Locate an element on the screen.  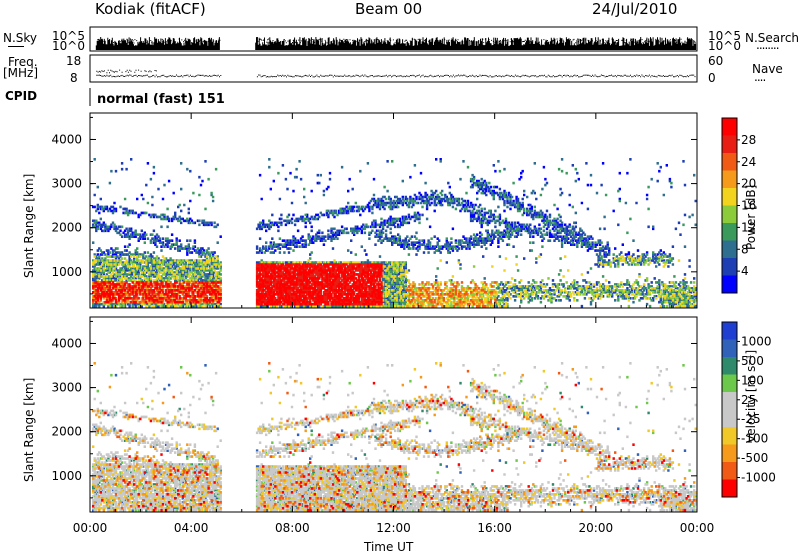
station-title: Kodiak (fitACF) is located at coordinates (150, 9).